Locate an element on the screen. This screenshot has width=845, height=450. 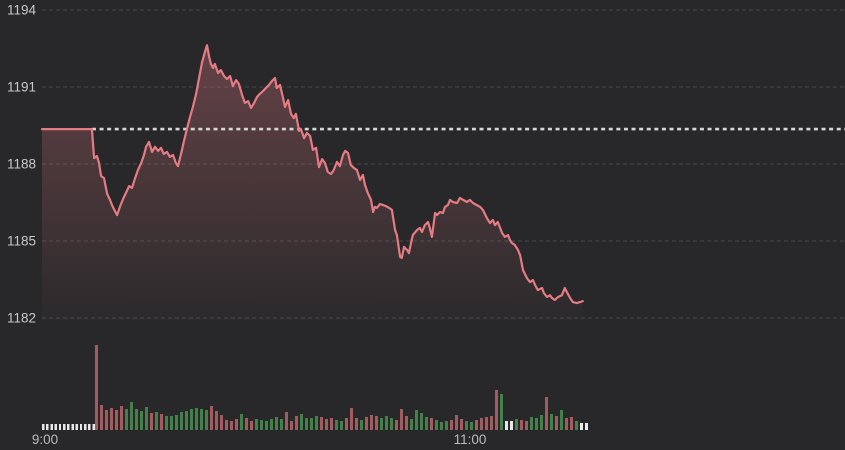
preopen-volume-bars is located at coordinates (68, 427).